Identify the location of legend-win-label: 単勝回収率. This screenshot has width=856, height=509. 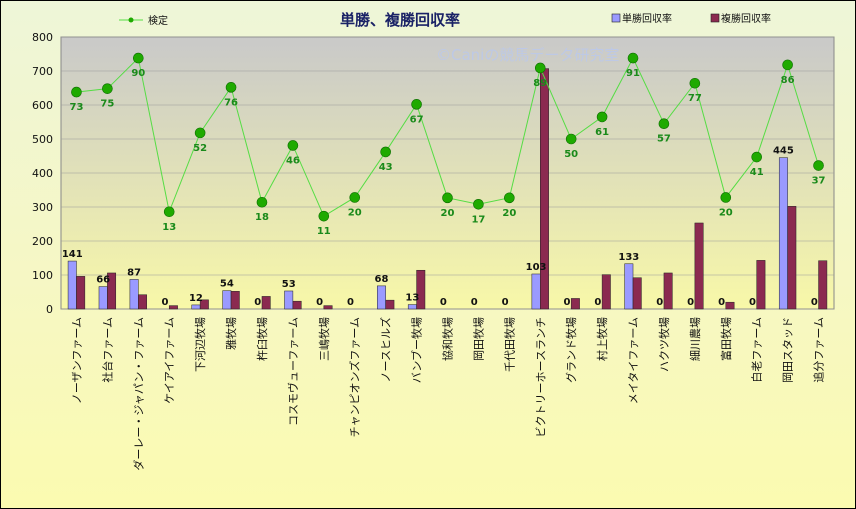
(647, 18).